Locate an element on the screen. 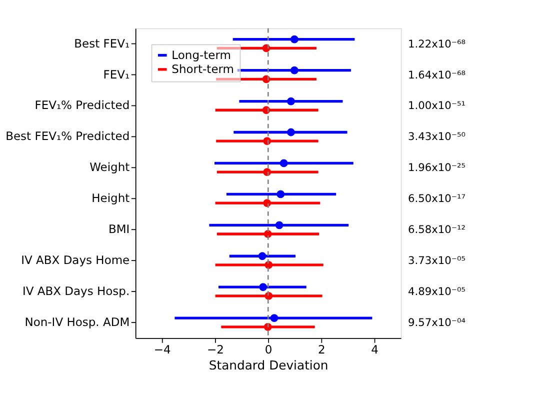 The image size is (546, 404). y-tick-label: IV ABX Days Home is located at coordinates (75, 260).